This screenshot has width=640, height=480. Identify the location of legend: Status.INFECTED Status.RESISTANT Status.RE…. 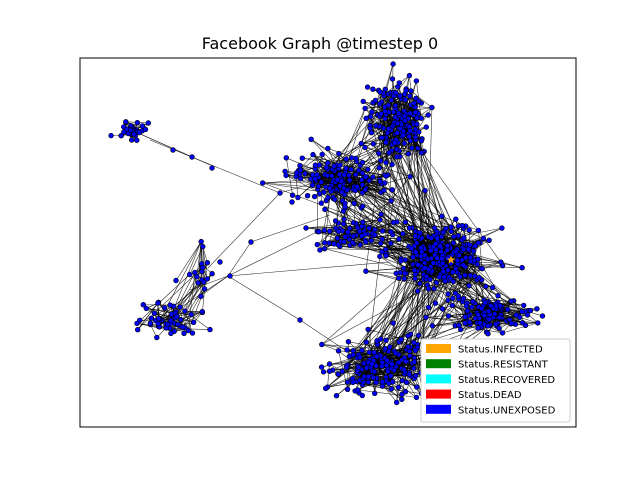
(495, 380).